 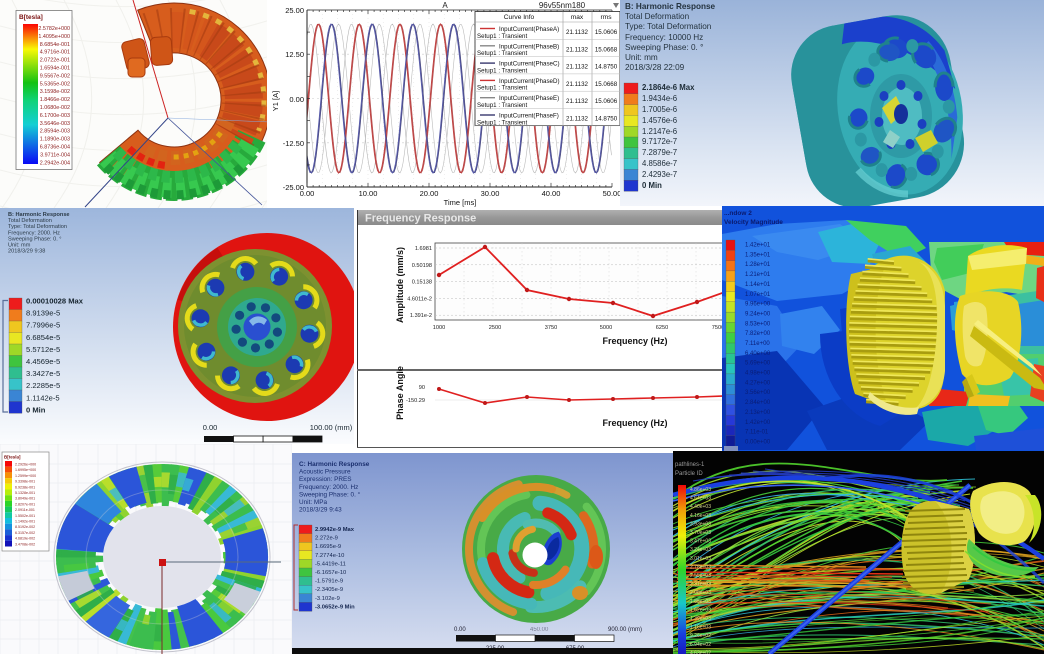 I want to click on svg-text: pathlines-1, so click(x=690, y=465).